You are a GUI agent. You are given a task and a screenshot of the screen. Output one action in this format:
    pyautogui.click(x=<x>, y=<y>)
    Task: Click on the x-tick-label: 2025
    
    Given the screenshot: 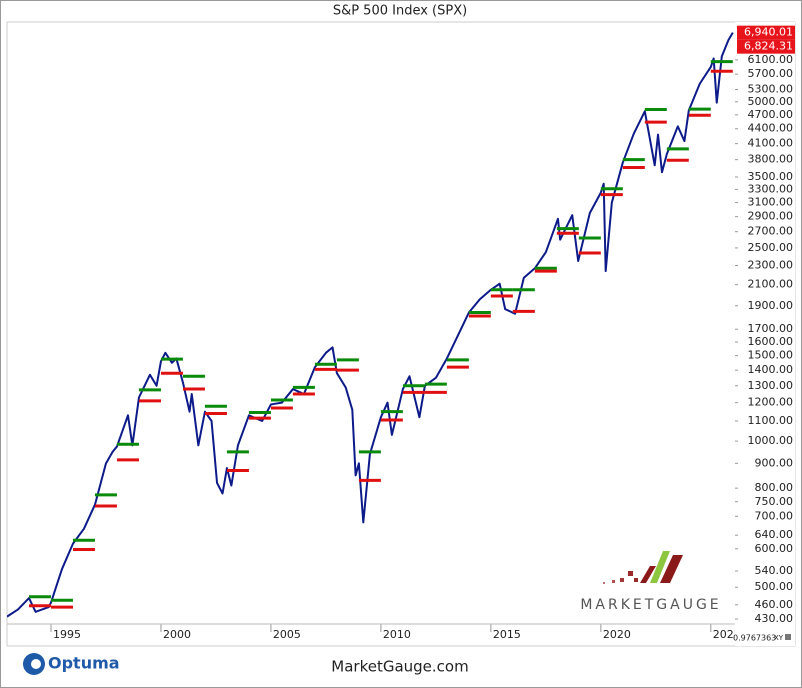 What is the action you would take?
    pyautogui.click(x=727, y=634)
    